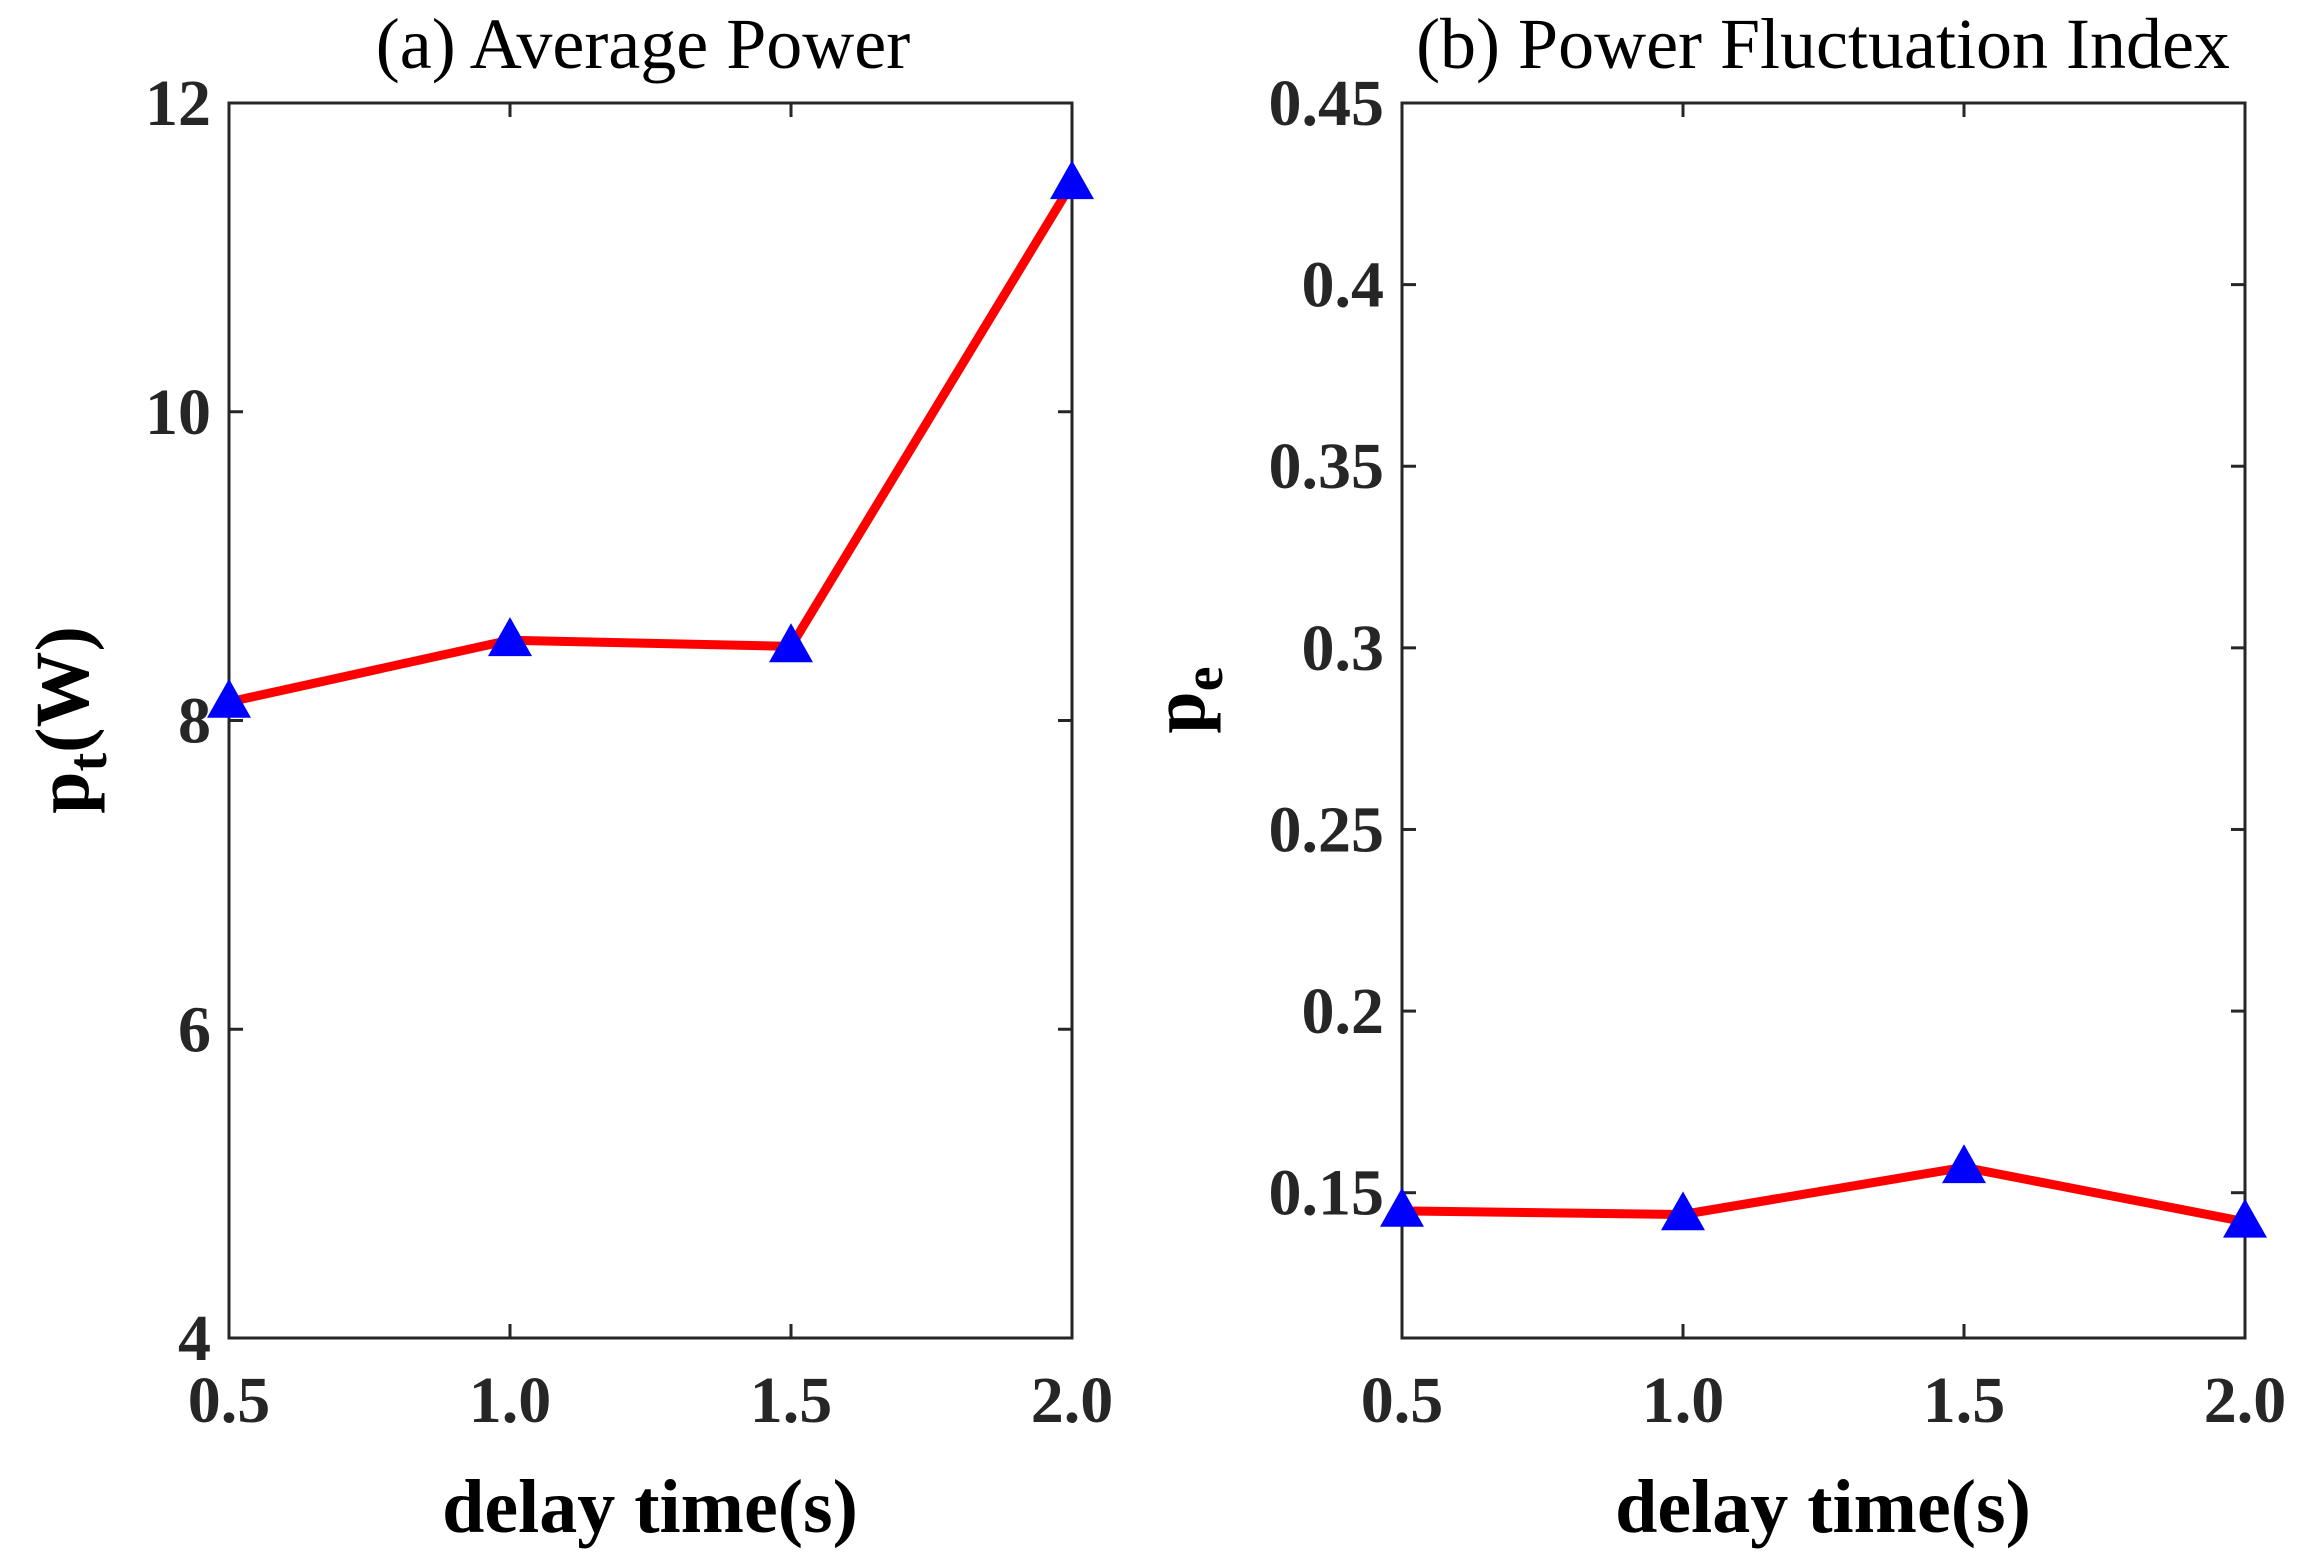 The width and height of the screenshot is (2301, 1560). I want to click on panel-a-y-label-sub: t, so click(88, 762).